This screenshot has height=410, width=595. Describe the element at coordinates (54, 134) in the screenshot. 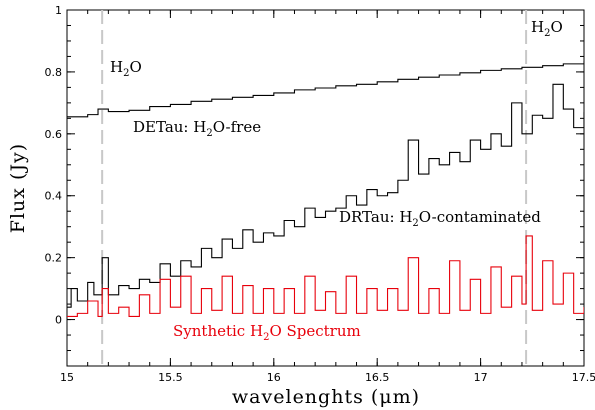

I see `y-tick-label: 0.6` at that location.